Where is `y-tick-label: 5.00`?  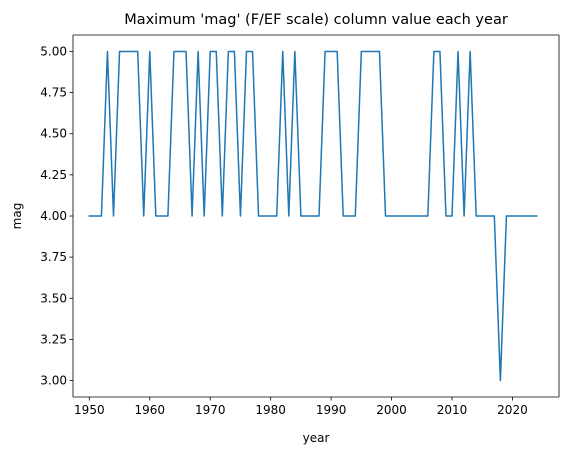 y-tick-label: 5.00 is located at coordinates (53, 51).